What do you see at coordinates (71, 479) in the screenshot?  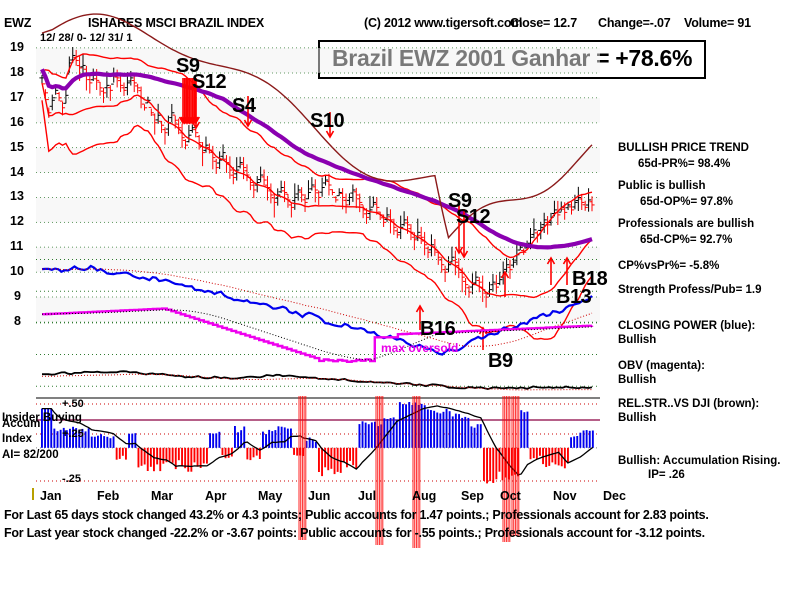 I see `accum-tick-minus-25: -.25` at bounding box center [71, 479].